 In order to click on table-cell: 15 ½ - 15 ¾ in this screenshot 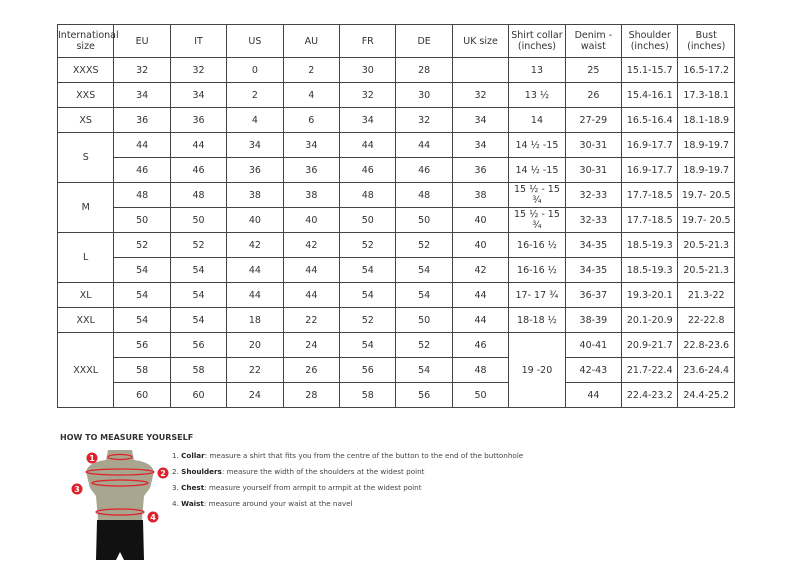, I will do `click(537, 220)`.